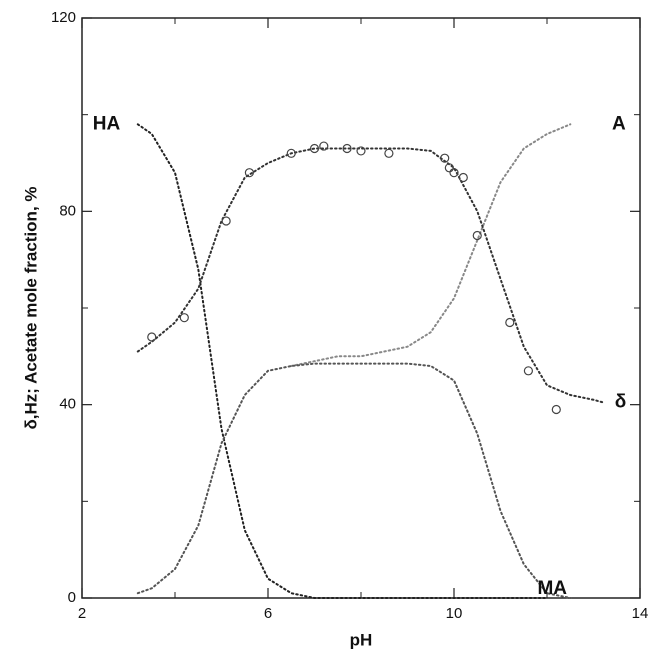  Describe the element at coordinates (82, 613) in the screenshot. I see `x-tick-label: 2` at that location.